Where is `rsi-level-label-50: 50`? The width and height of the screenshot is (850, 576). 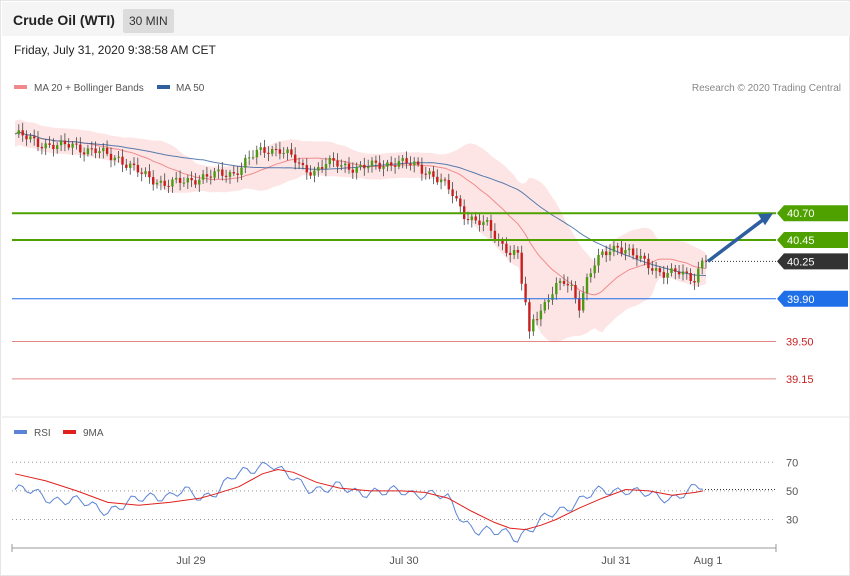
rsi-level-label-50: 50 is located at coordinates (792, 492).